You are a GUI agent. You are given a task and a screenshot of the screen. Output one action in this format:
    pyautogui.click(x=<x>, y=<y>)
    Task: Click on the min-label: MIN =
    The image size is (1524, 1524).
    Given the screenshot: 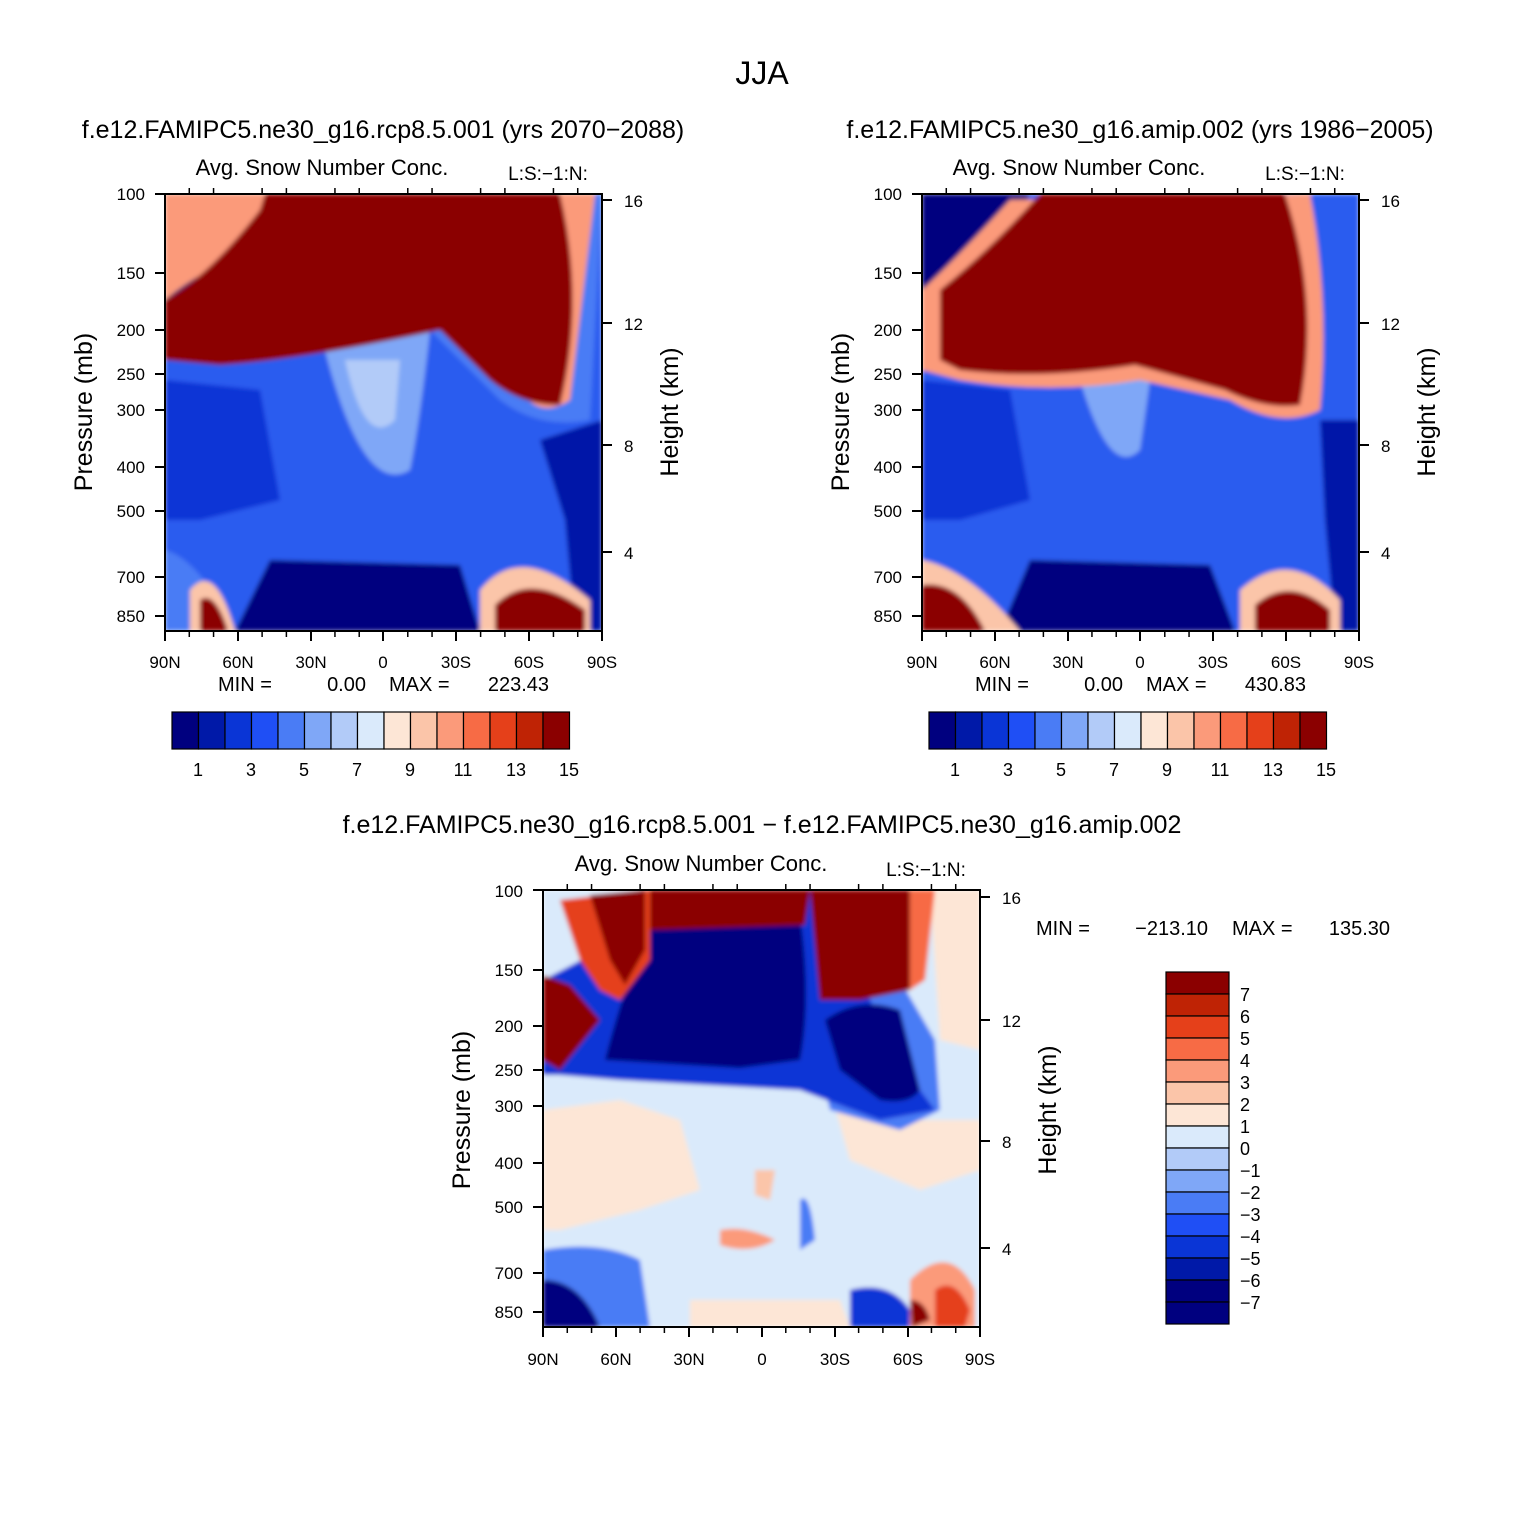 What is the action you would take?
    pyautogui.click(x=1063, y=929)
    